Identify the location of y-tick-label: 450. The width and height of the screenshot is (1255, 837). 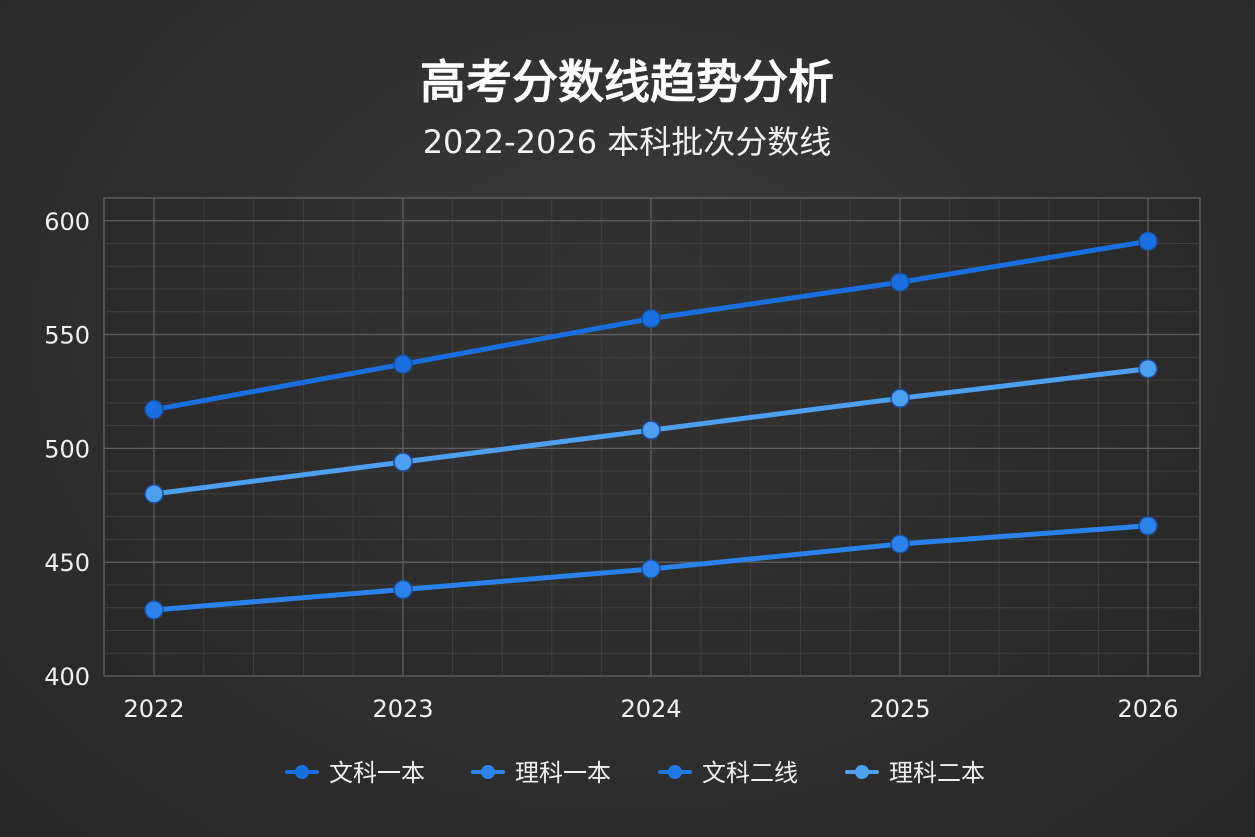
(67, 563).